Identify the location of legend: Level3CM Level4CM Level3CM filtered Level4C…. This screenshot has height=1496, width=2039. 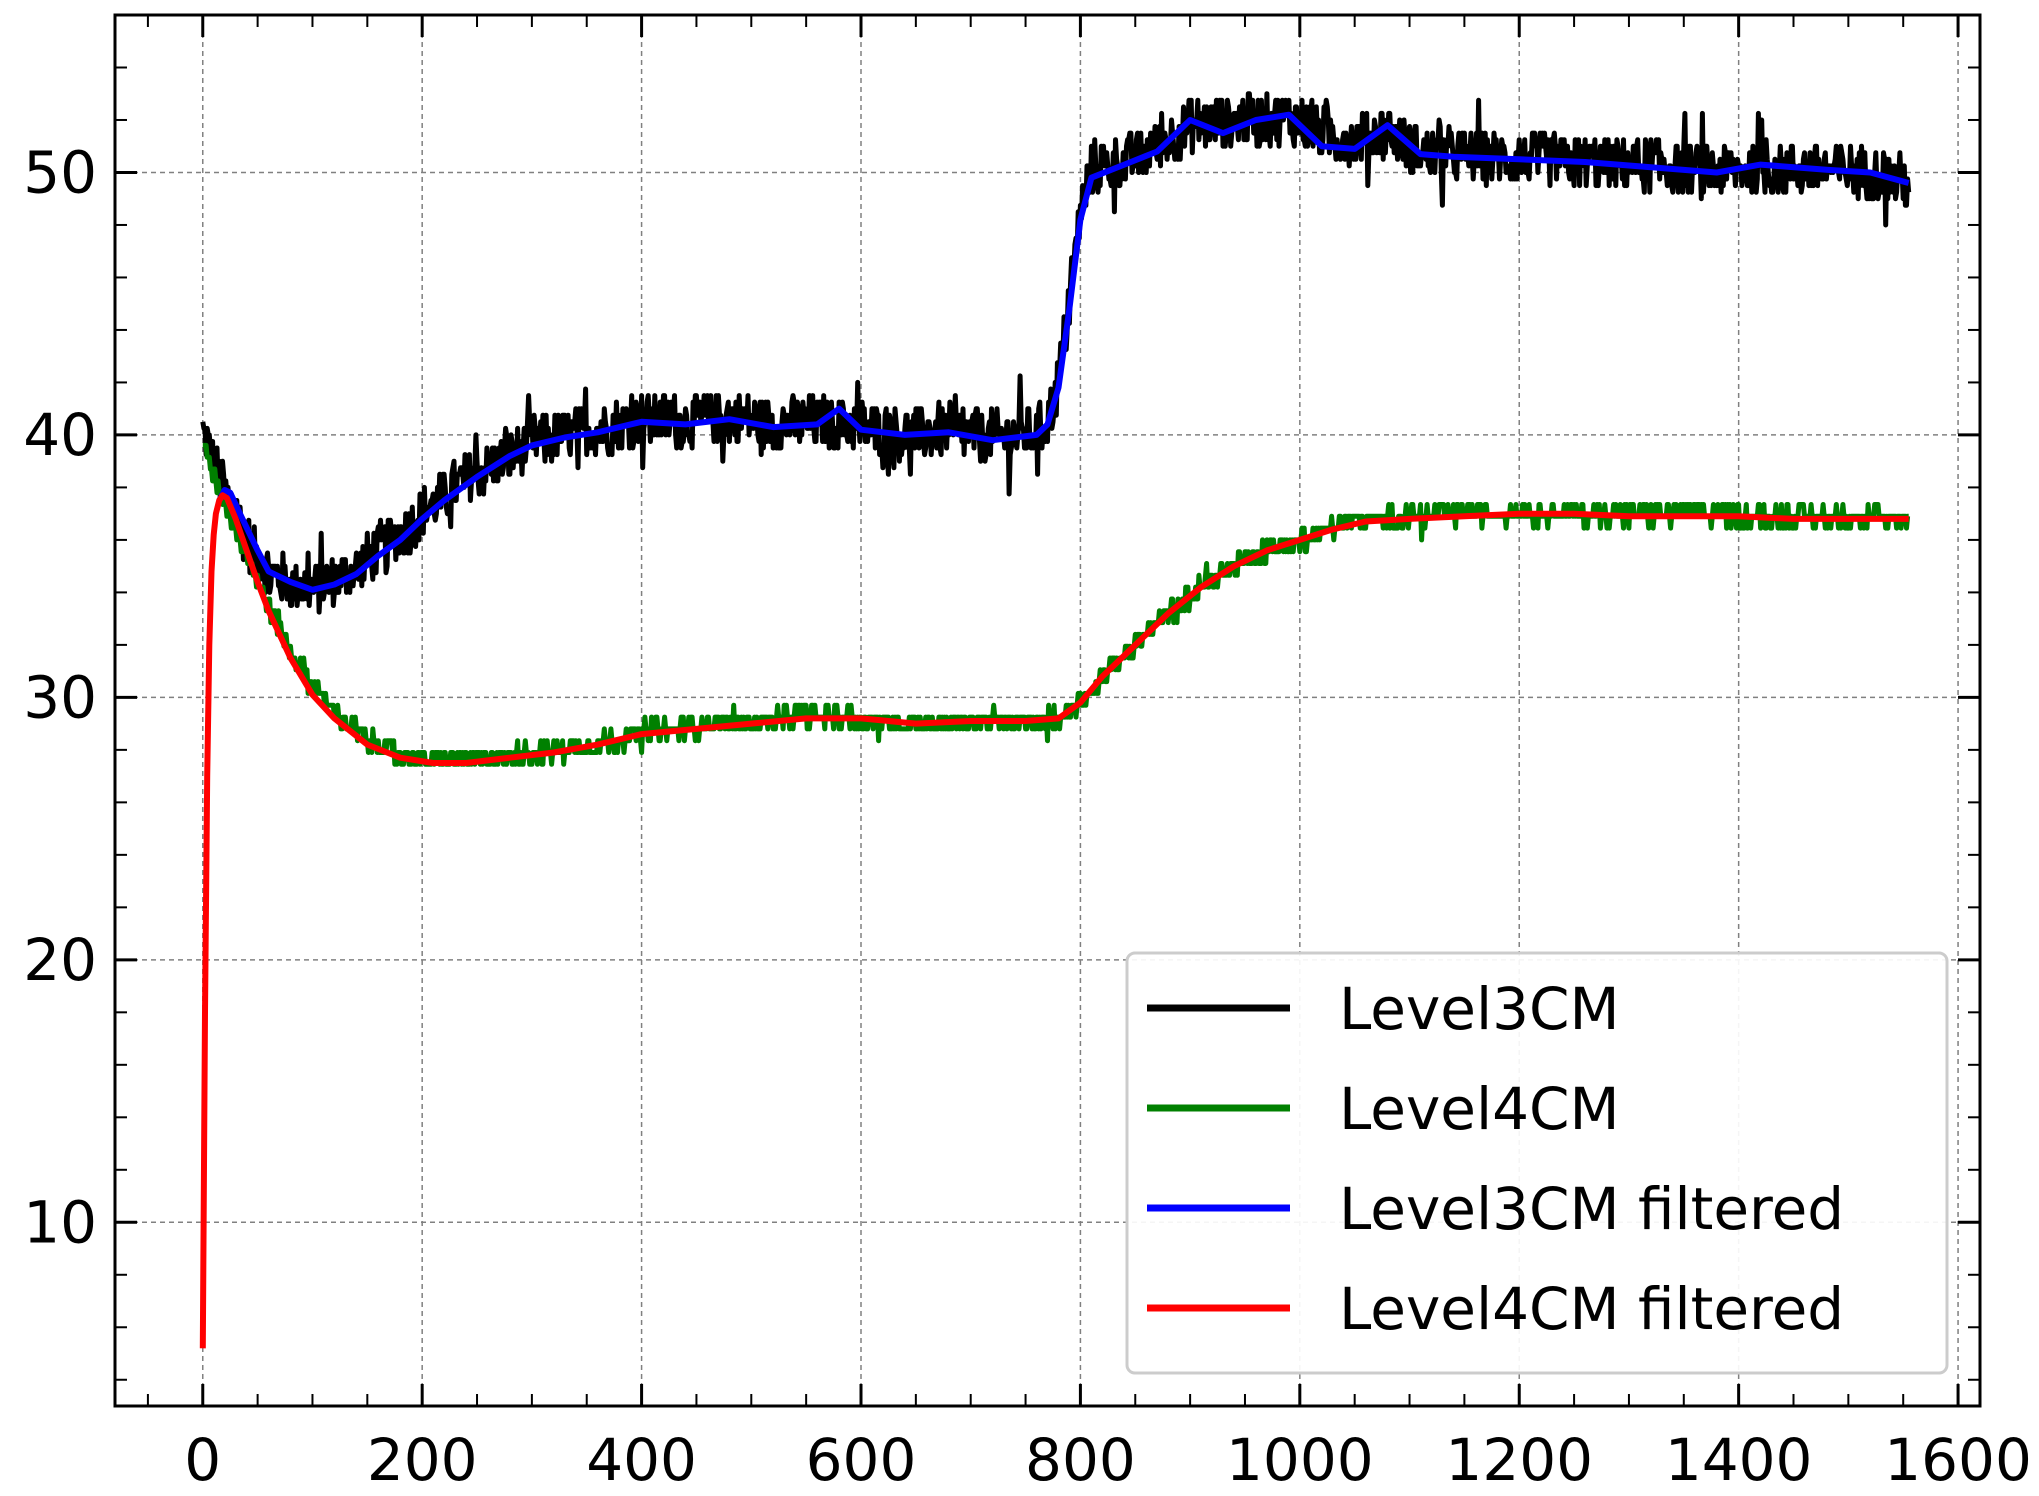
(1537, 1163).